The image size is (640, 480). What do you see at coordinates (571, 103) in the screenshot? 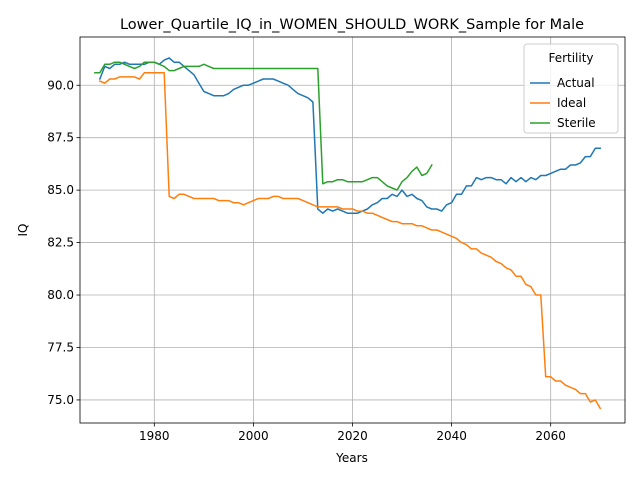
I see `legend-label-ideal: Ideal` at bounding box center [571, 103].